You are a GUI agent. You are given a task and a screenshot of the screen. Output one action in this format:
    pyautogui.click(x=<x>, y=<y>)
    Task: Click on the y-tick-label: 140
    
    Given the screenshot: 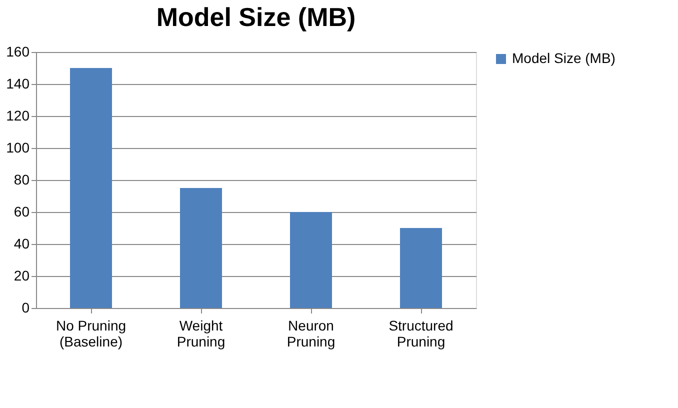 What is the action you would take?
    pyautogui.click(x=18, y=84)
    